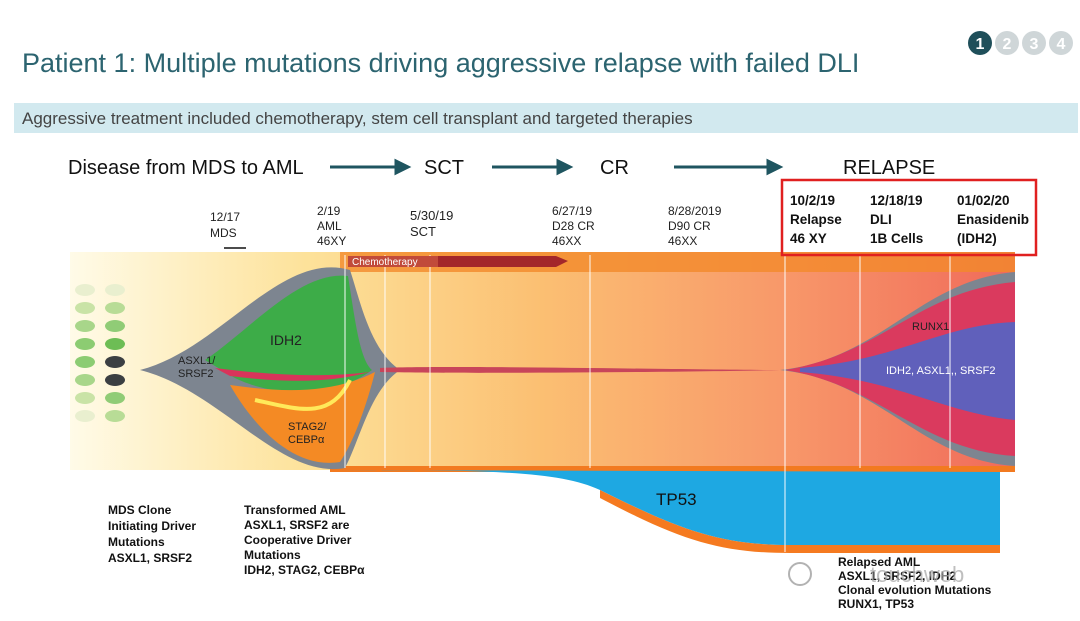 Image resolution: width=1080 pixels, height=621 pixels. I want to click on tp53-clone, so click(670, 507).